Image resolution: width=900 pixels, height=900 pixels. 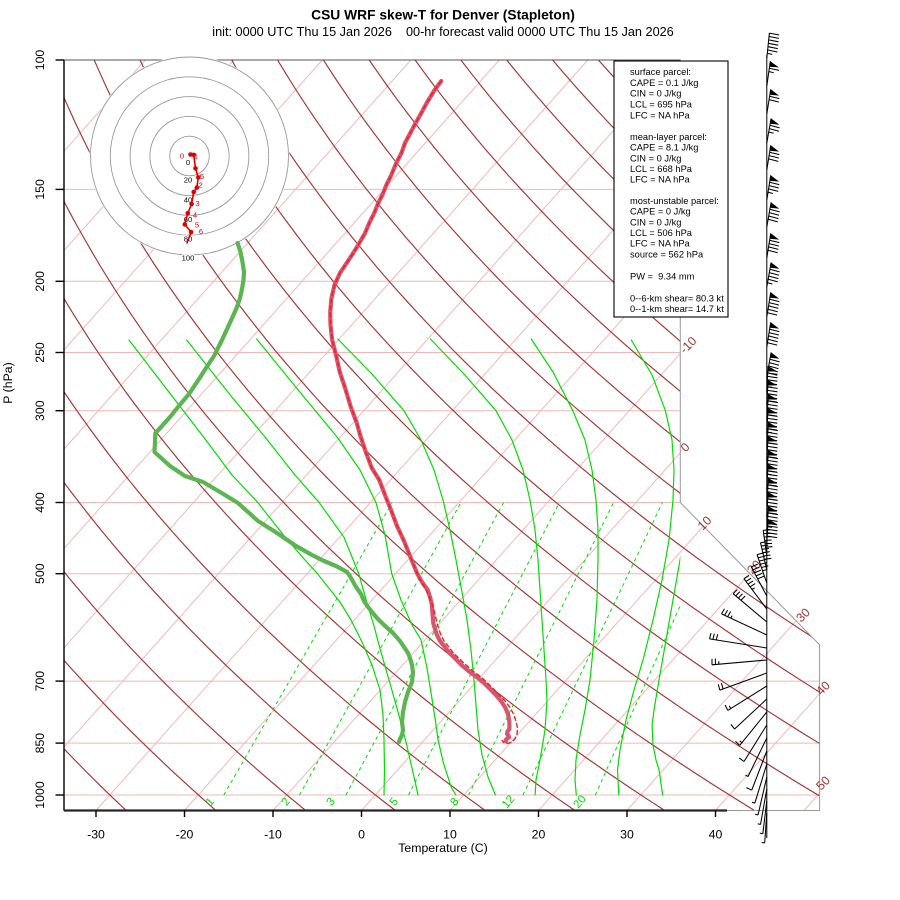 I want to click on svg-text: 60, so click(x=188, y=219).